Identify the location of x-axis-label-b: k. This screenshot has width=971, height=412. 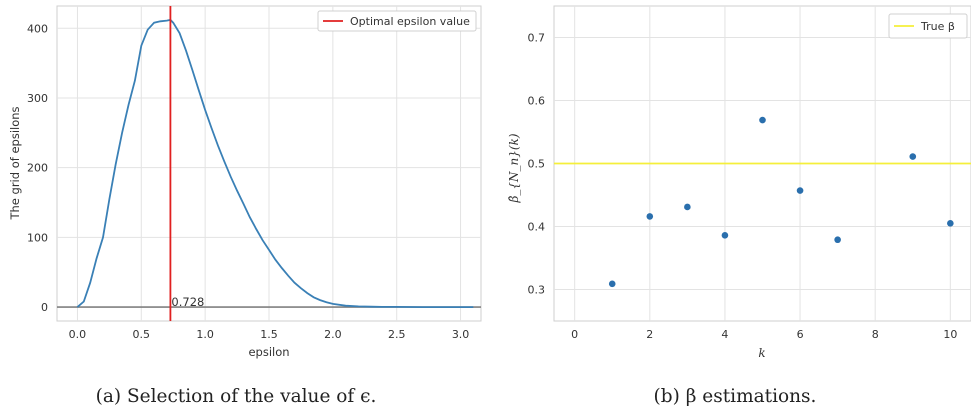
(761, 353).